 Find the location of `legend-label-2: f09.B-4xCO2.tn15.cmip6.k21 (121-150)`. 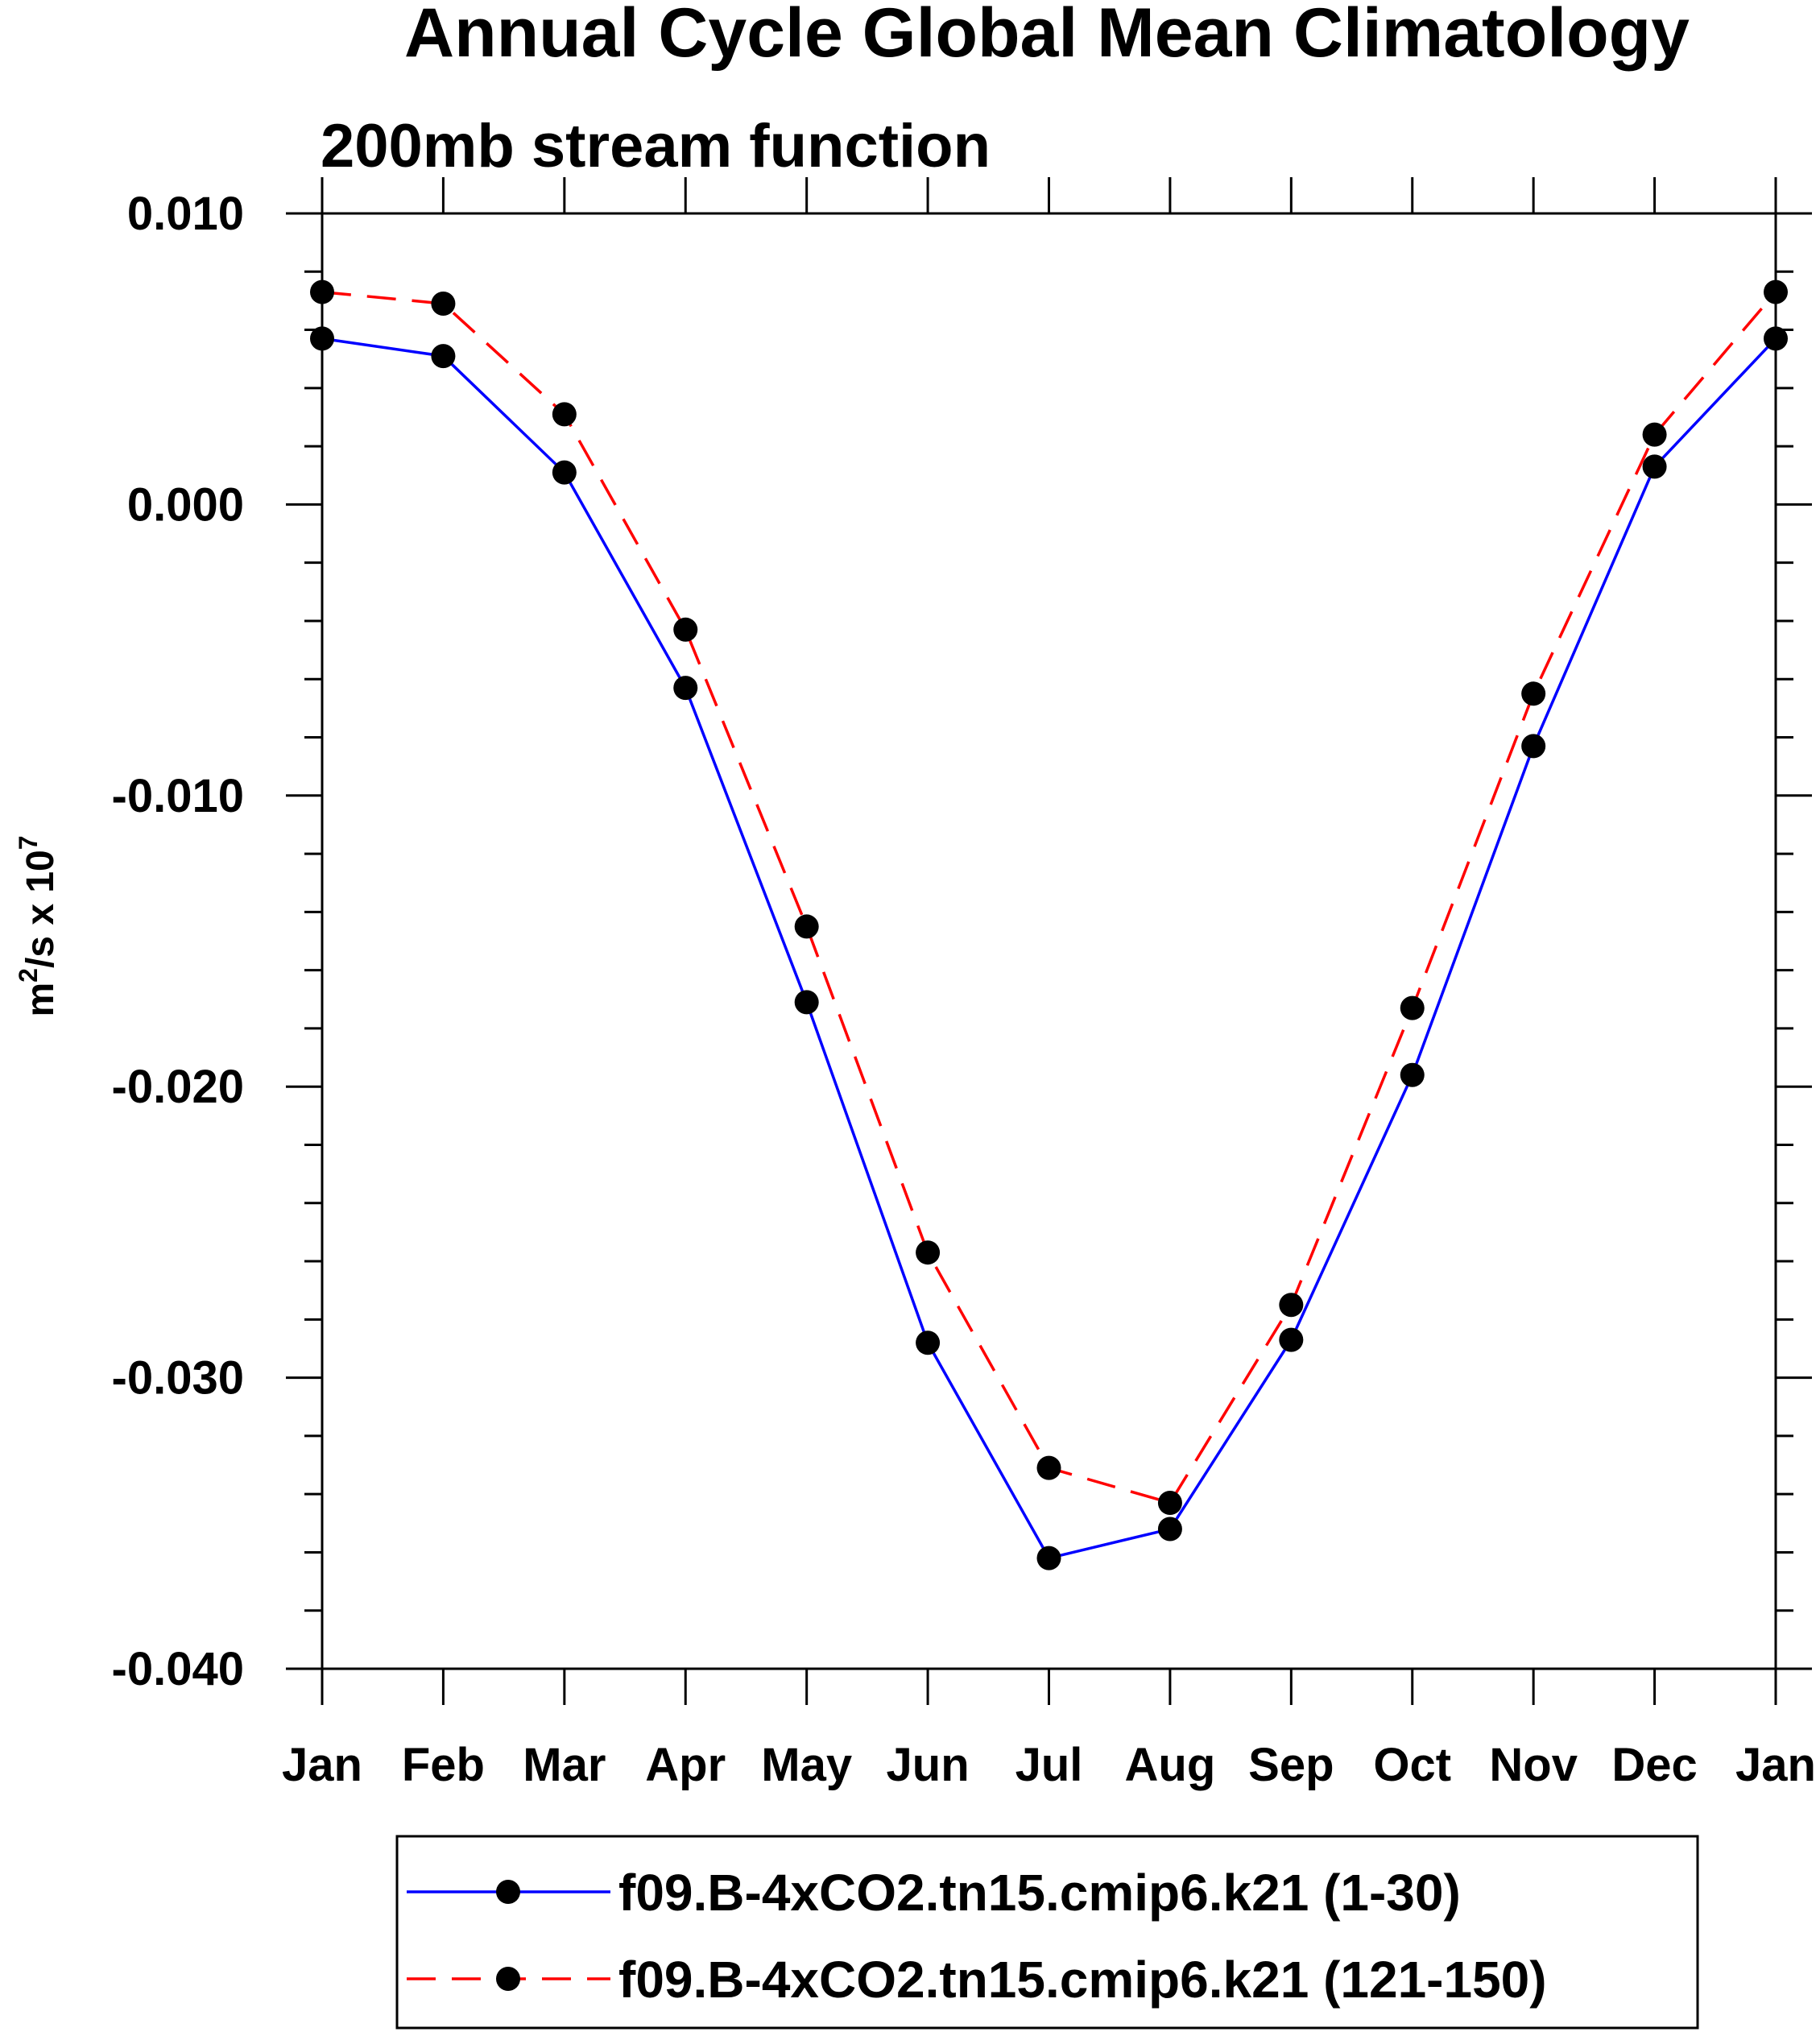

legend-label-2: f09.B-4xCO2.tn15.cmip6.k21 (121-150) is located at coordinates (1082, 1980).